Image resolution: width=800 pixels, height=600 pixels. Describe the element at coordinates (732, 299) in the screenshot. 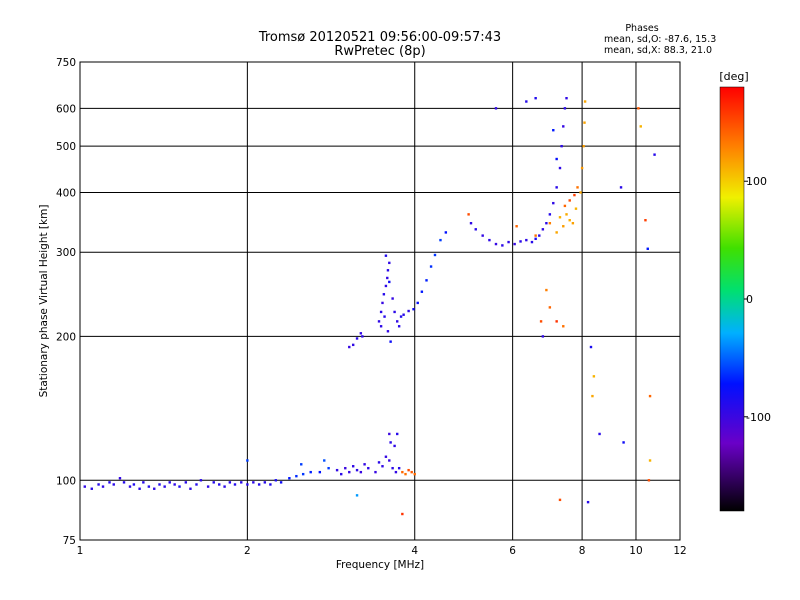

I see `colorbar` at that location.